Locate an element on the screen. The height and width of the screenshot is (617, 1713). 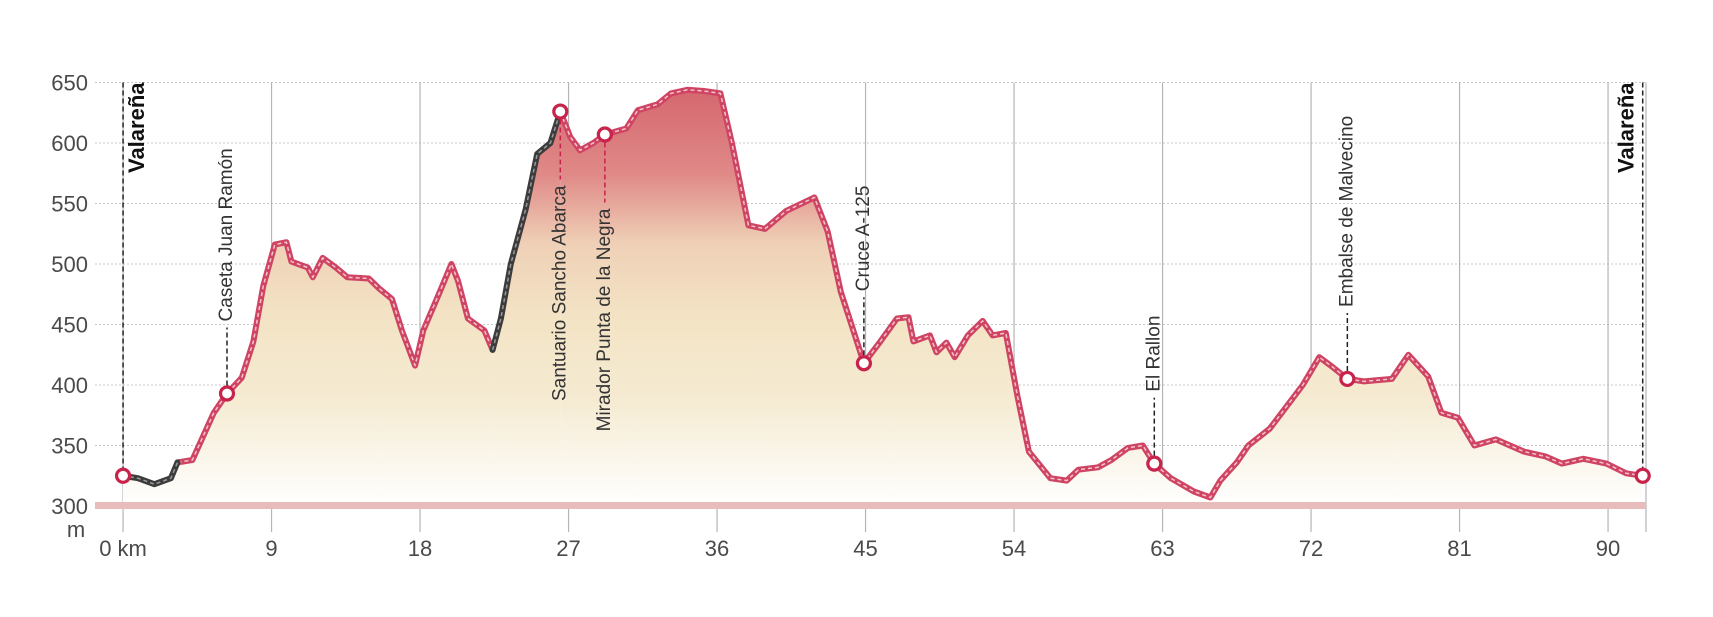
baseline-band is located at coordinates (870, 505).